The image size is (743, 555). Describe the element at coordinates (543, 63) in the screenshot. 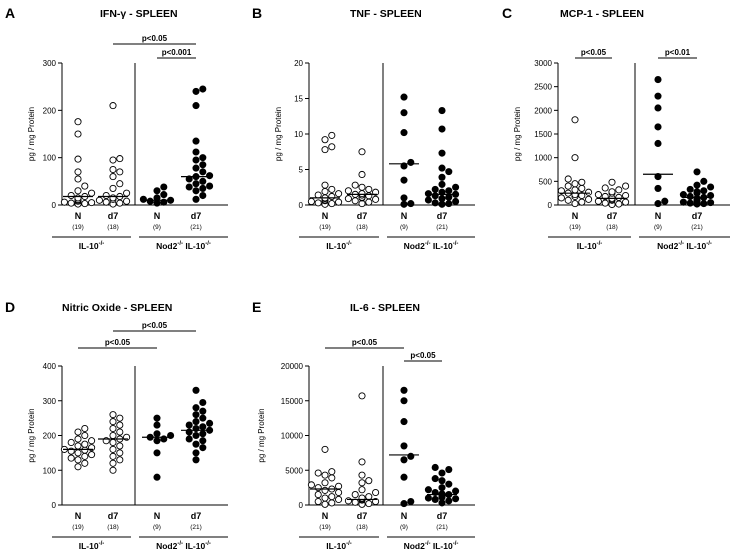

I see `y-tick-label: 3000` at that location.